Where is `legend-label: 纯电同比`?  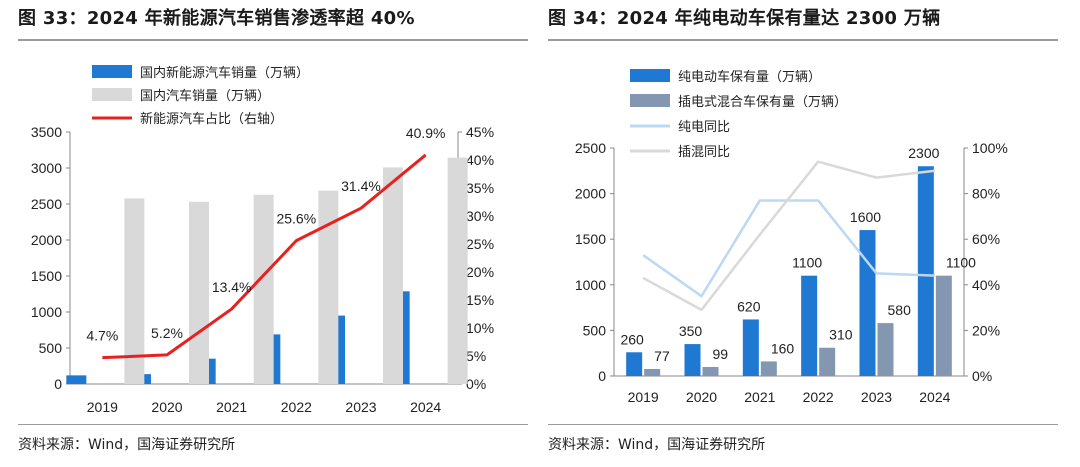
legend-label: 纯电同比 is located at coordinates (704, 126).